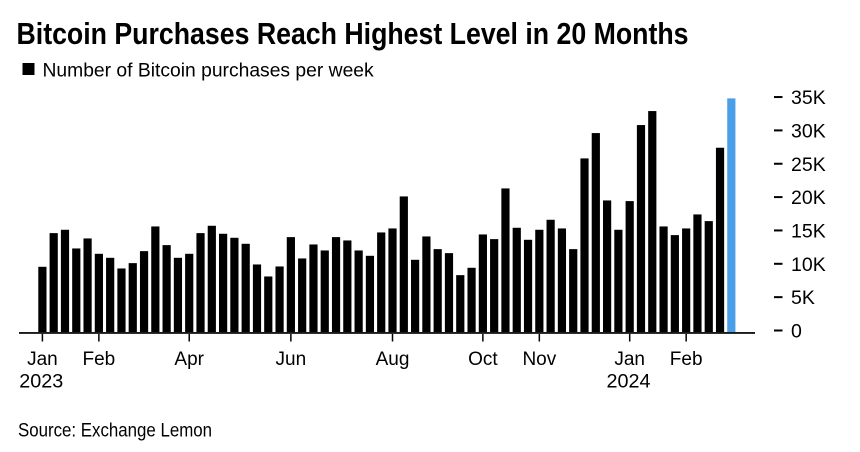  I want to click on svg-text: Aug, so click(393, 359).